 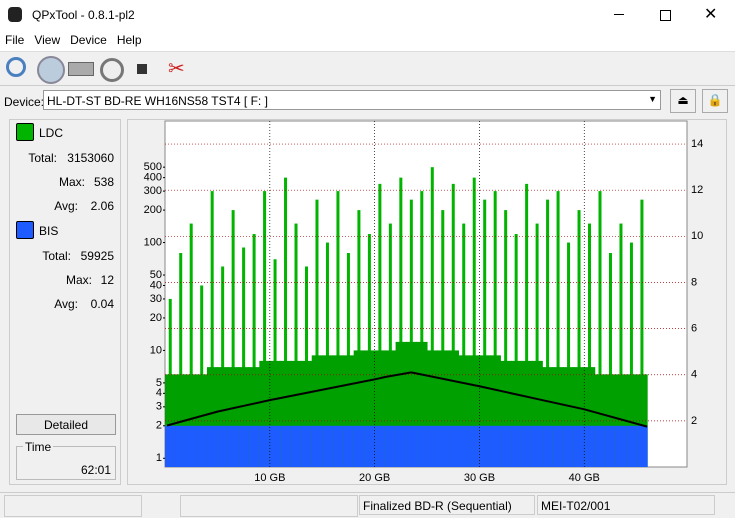 What do you see at coordinates (584, 478) in the screenshot?
I see `x-tick-label: 40 GB` at bounding box center [584, 478].